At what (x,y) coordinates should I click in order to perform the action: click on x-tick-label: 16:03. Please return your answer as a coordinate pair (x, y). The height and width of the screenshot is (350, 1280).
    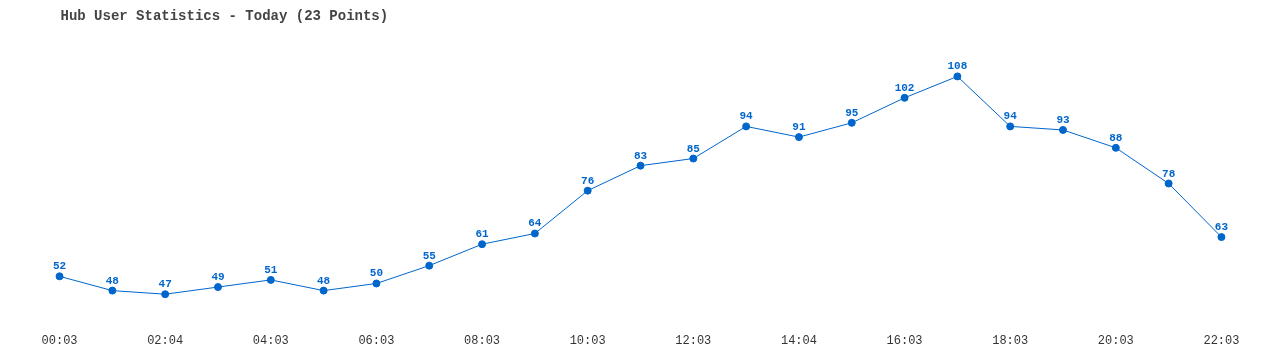
    Looking at the image, I should click on (904, 340).